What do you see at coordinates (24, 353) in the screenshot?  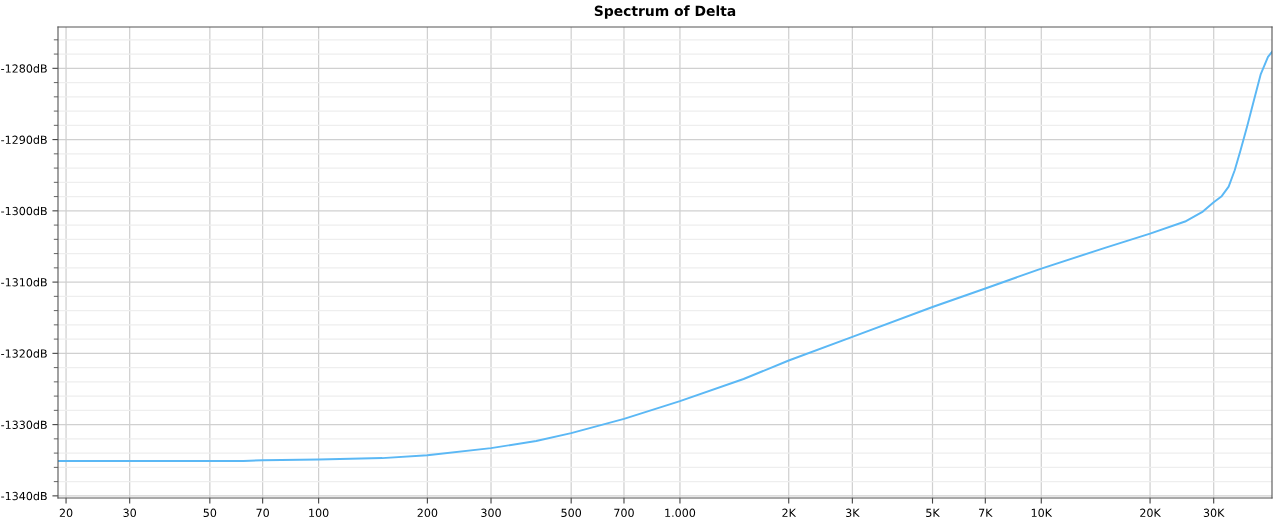 I see `y-tick-label: -1320dB` at bounding box center [24, 353].